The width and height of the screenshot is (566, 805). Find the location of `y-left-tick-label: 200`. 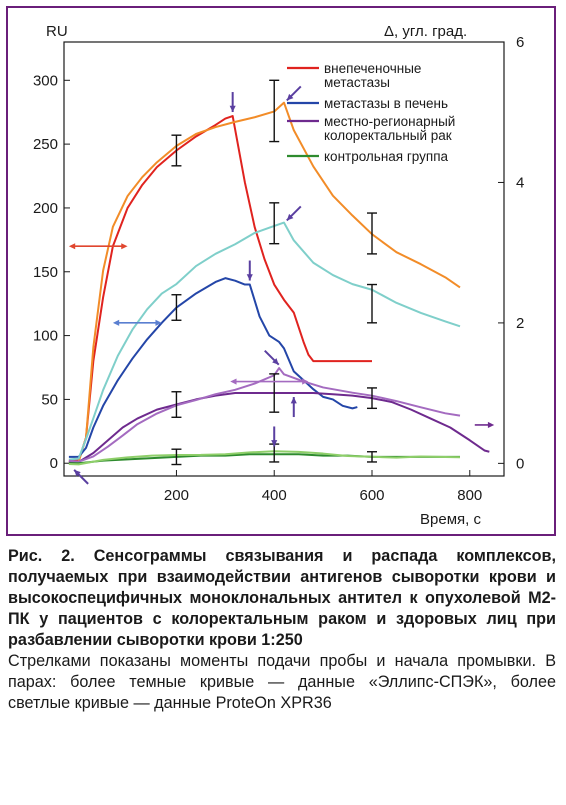

y-left-tick-label: 200 is located at coordinates (45, 208).